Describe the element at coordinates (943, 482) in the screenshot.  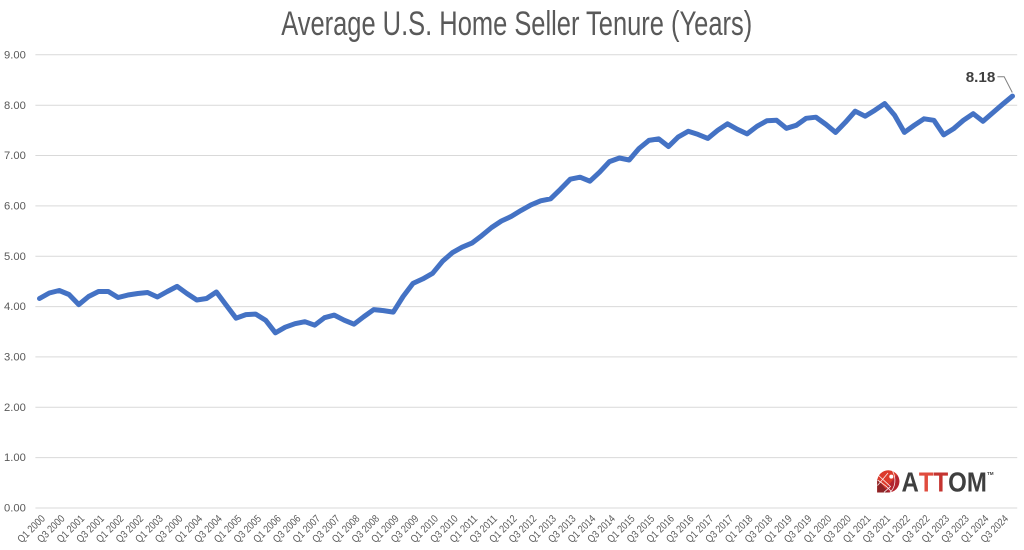
I see `svg-text: ATTOM` at that location.